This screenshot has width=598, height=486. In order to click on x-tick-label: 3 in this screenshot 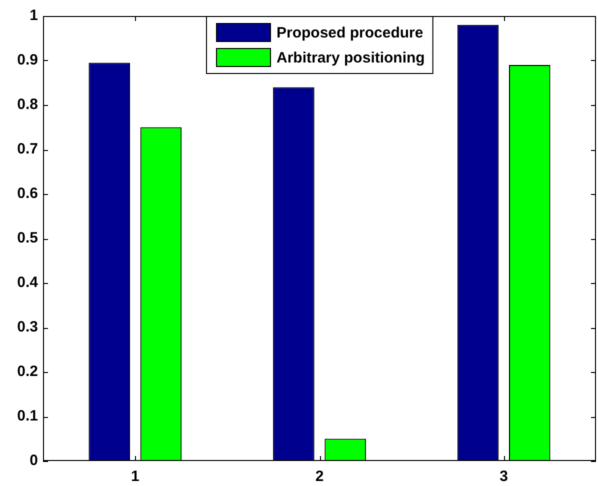, I will do `click(504, 477)`.